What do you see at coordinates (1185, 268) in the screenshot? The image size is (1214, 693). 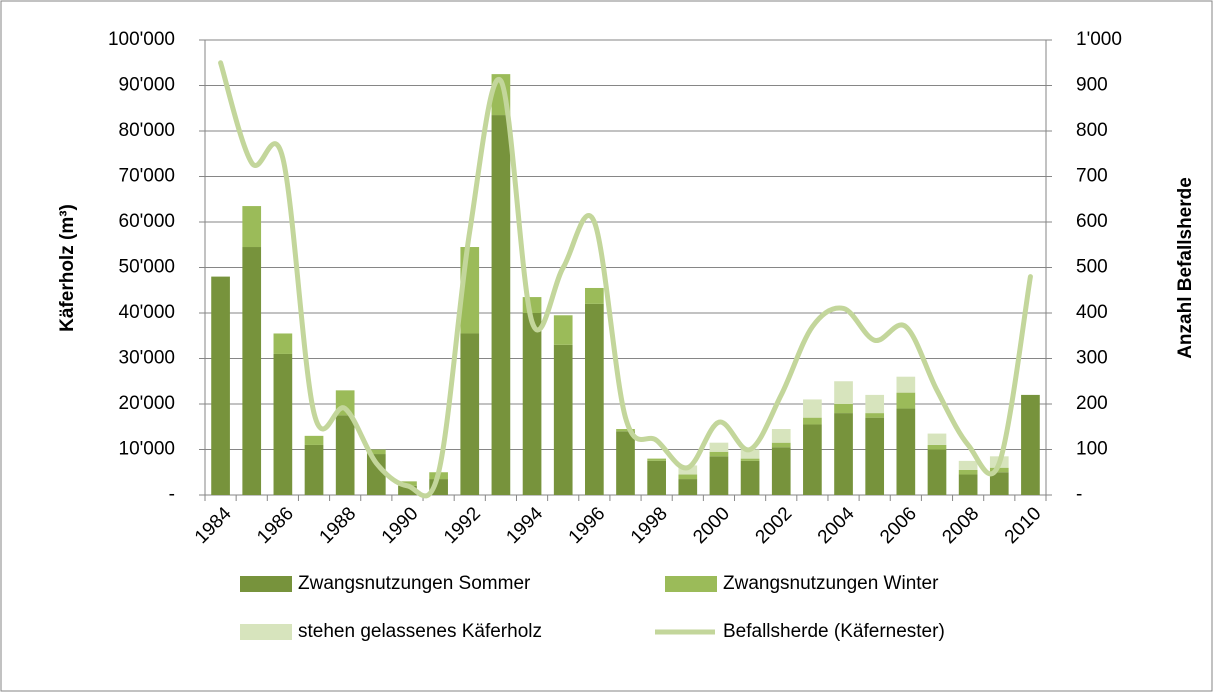 I see `y2-axis-title: Anzahl Befallsherde` at bounding box center [1185, 268].